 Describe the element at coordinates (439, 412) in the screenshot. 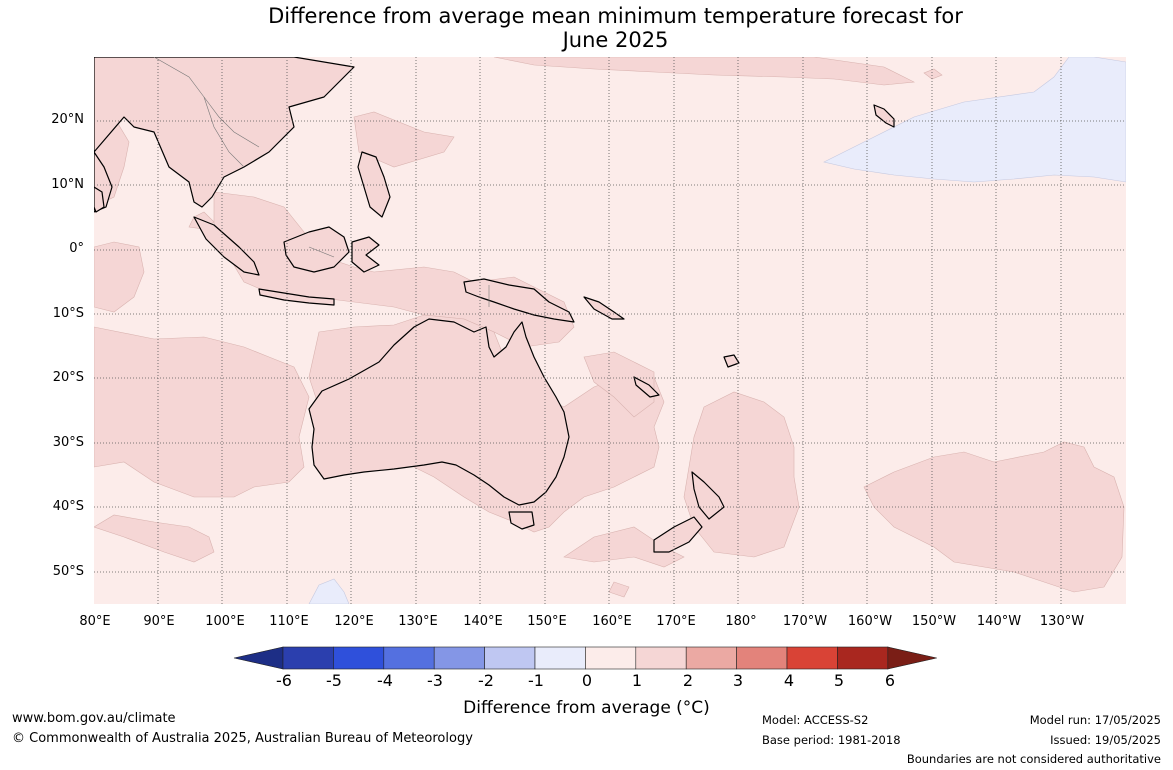

I see `australia-outline` at that location.